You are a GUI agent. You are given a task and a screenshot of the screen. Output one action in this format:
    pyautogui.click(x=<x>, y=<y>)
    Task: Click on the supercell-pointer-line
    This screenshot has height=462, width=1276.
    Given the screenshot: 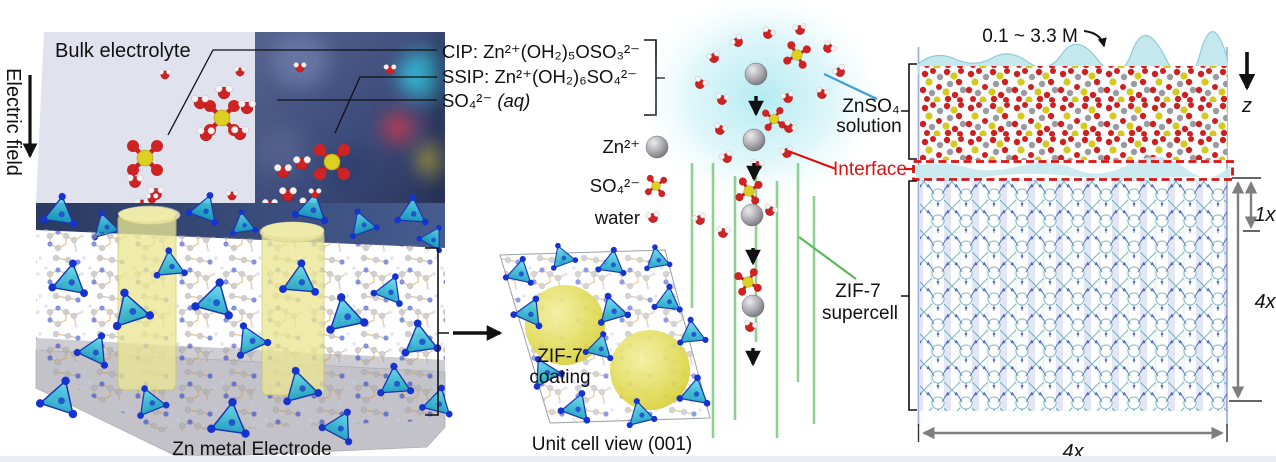 What is the action you would take?
    pyautogui.click(x=827, y=258)
    